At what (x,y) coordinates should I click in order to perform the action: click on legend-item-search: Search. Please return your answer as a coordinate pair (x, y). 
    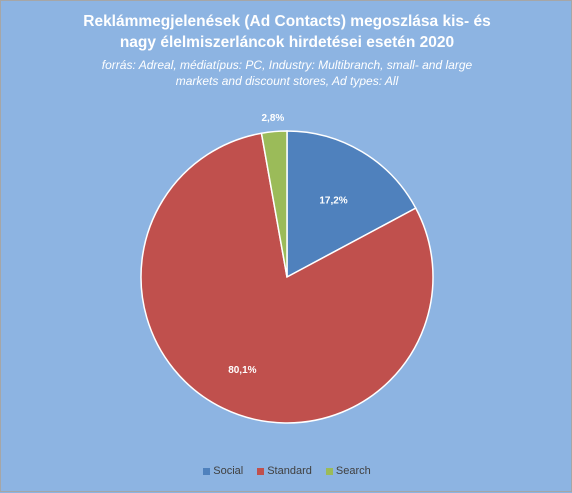
    Looking at the image, I should click on (348, 471).